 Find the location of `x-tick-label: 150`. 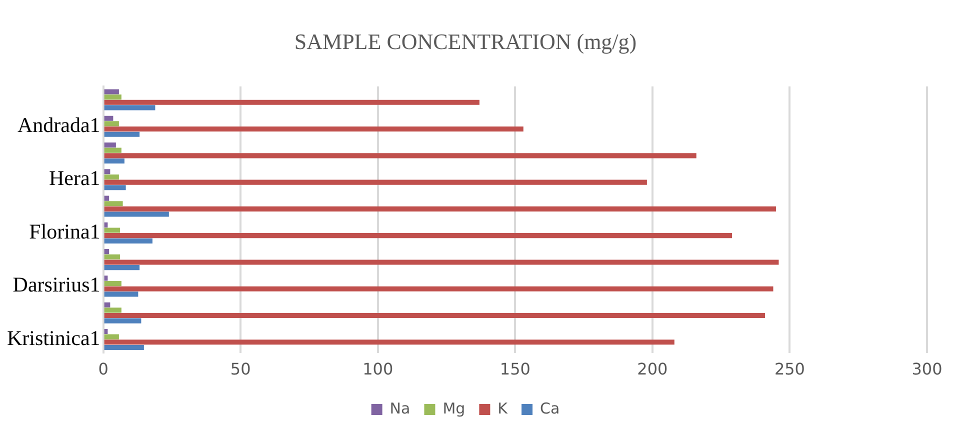

x-tick-label: 150 is located at coordinates (515, 369).